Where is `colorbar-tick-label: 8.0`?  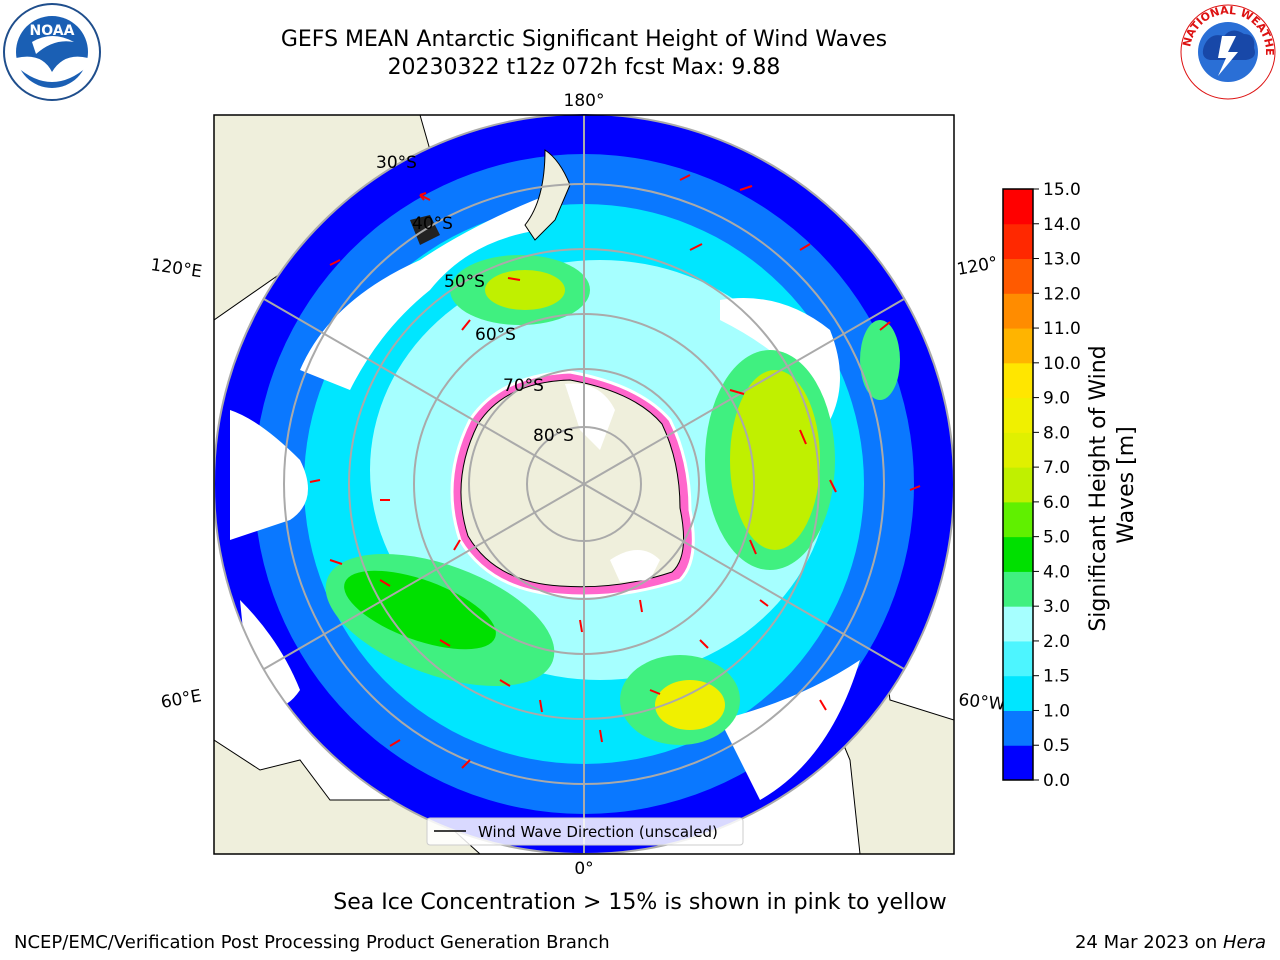 colorbar-tick-label: 8.0 is located at coordinates (1056, 433).